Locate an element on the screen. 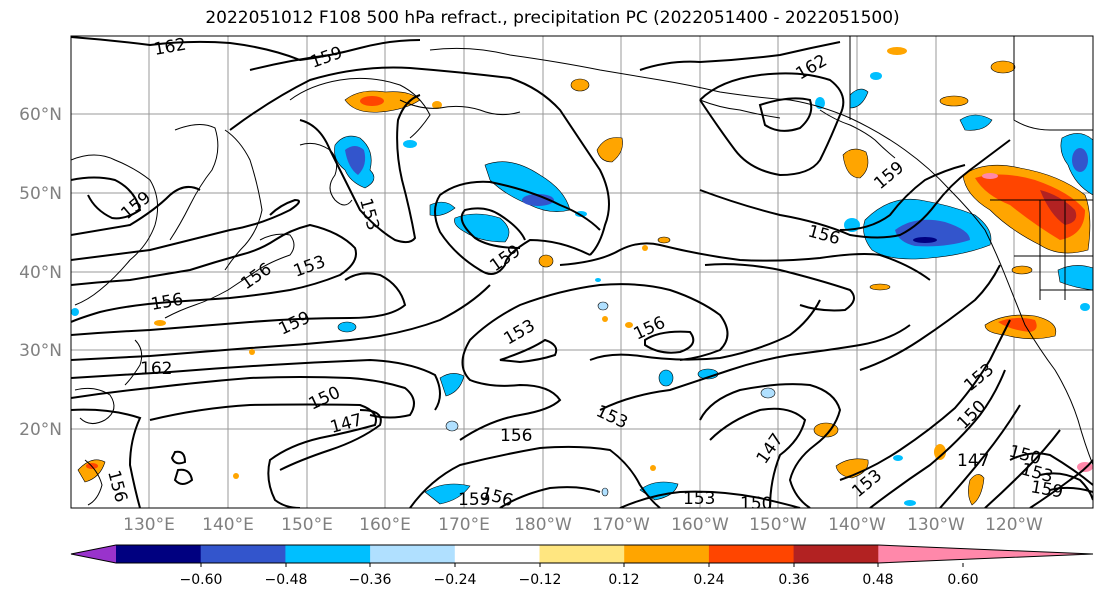 Image resolution: width=1105 pixels, height=601 pixels. contour-label: 159 is located at coordinates (474, 500).